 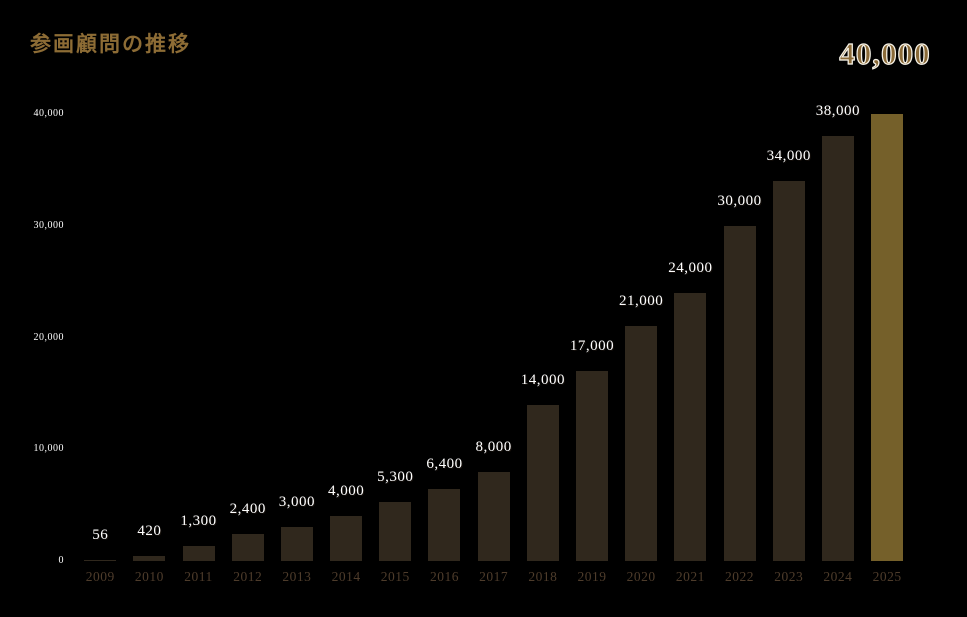 I want to click on value-label-2014: 4,000, so click(x=346, y=491).